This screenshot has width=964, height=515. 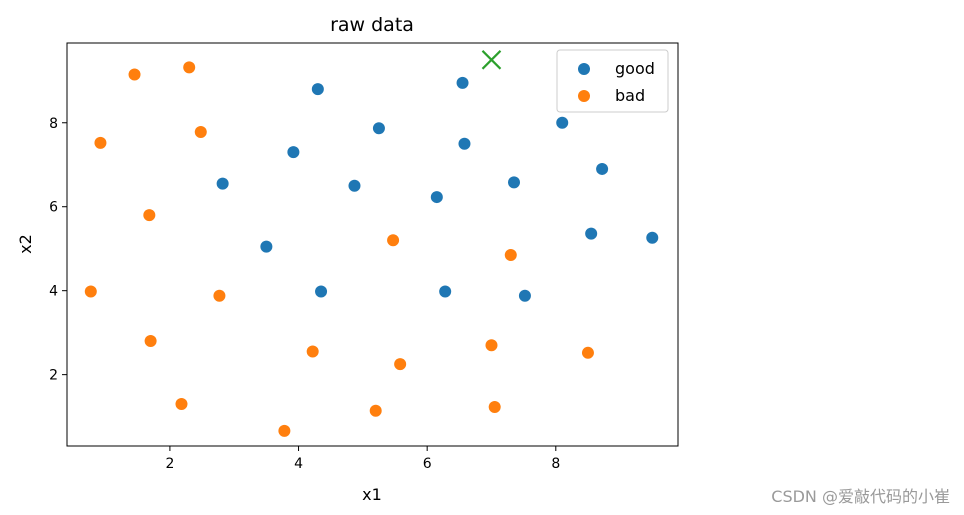 What do you see at coordinates (584, 96) in the screenshot?
I see `legend-marker-bad` at bounding box center [584, 96].